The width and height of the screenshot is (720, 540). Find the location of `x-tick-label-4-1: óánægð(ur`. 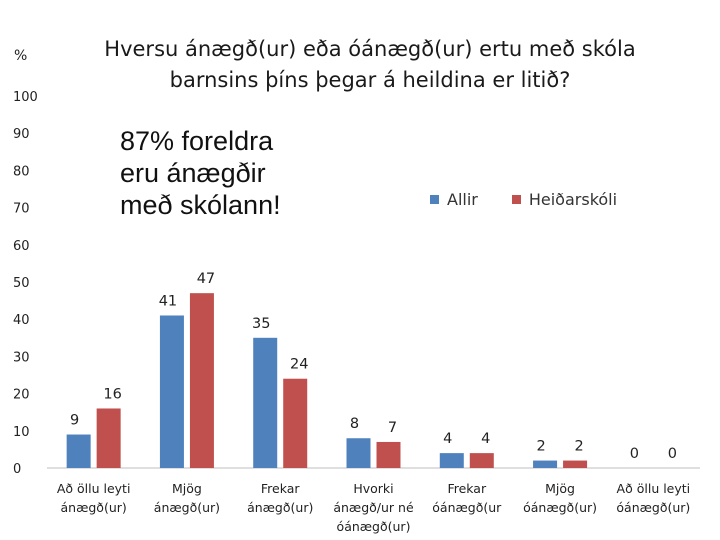

x-tick-label-4-1: óánægð(ur is located at coordinates (467, 507).